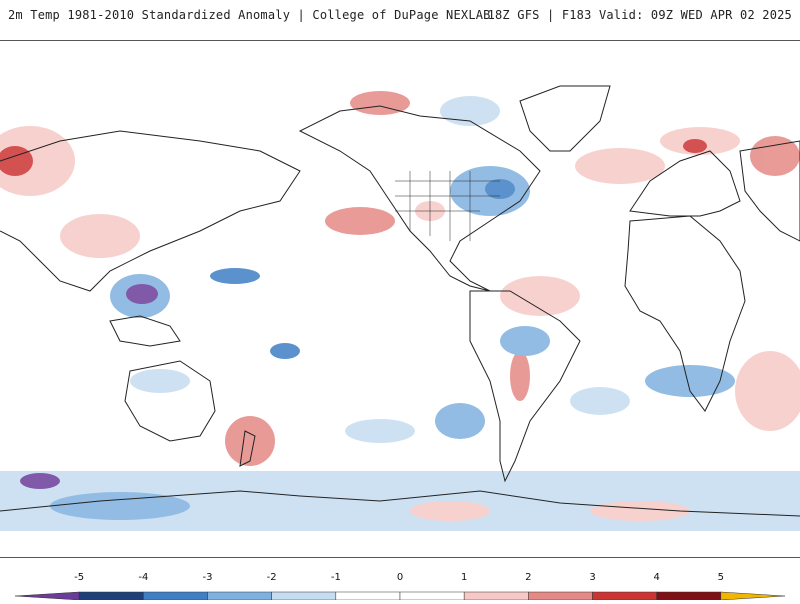 The image size is (800, 604). What do you see at coordinates (271, 577) in the screenshot?
I see `colorbar-tick-label: -2` at bounding box center [271, 577].